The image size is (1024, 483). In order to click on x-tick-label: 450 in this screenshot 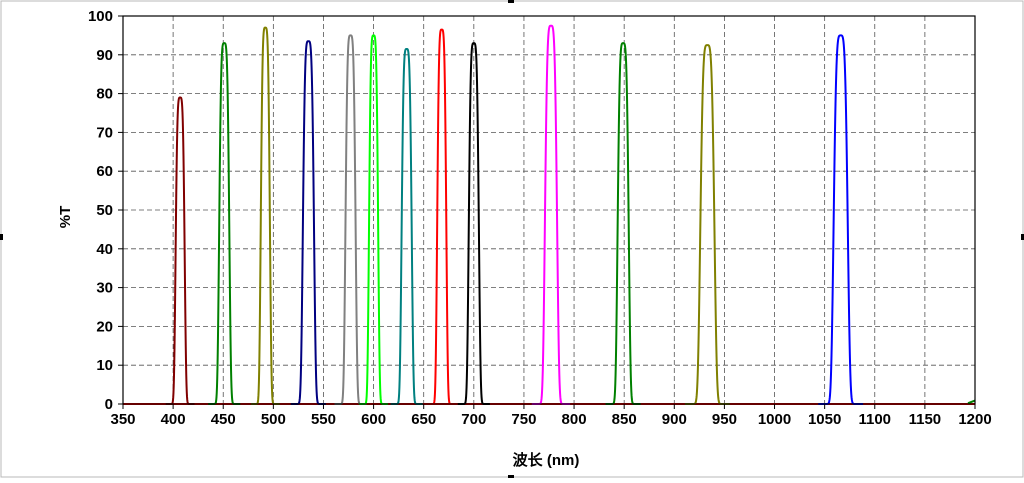, I will do `click(223, 419)`.